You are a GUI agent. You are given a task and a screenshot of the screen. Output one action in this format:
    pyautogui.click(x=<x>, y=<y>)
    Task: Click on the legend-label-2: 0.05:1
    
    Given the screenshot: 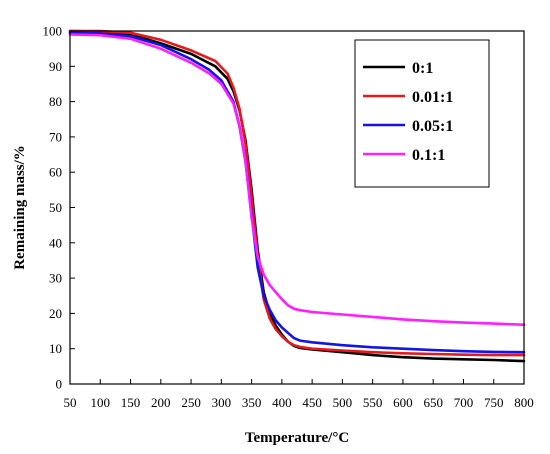 What is the action you would take?
    pyautogui.click(x=432, y=126)
    